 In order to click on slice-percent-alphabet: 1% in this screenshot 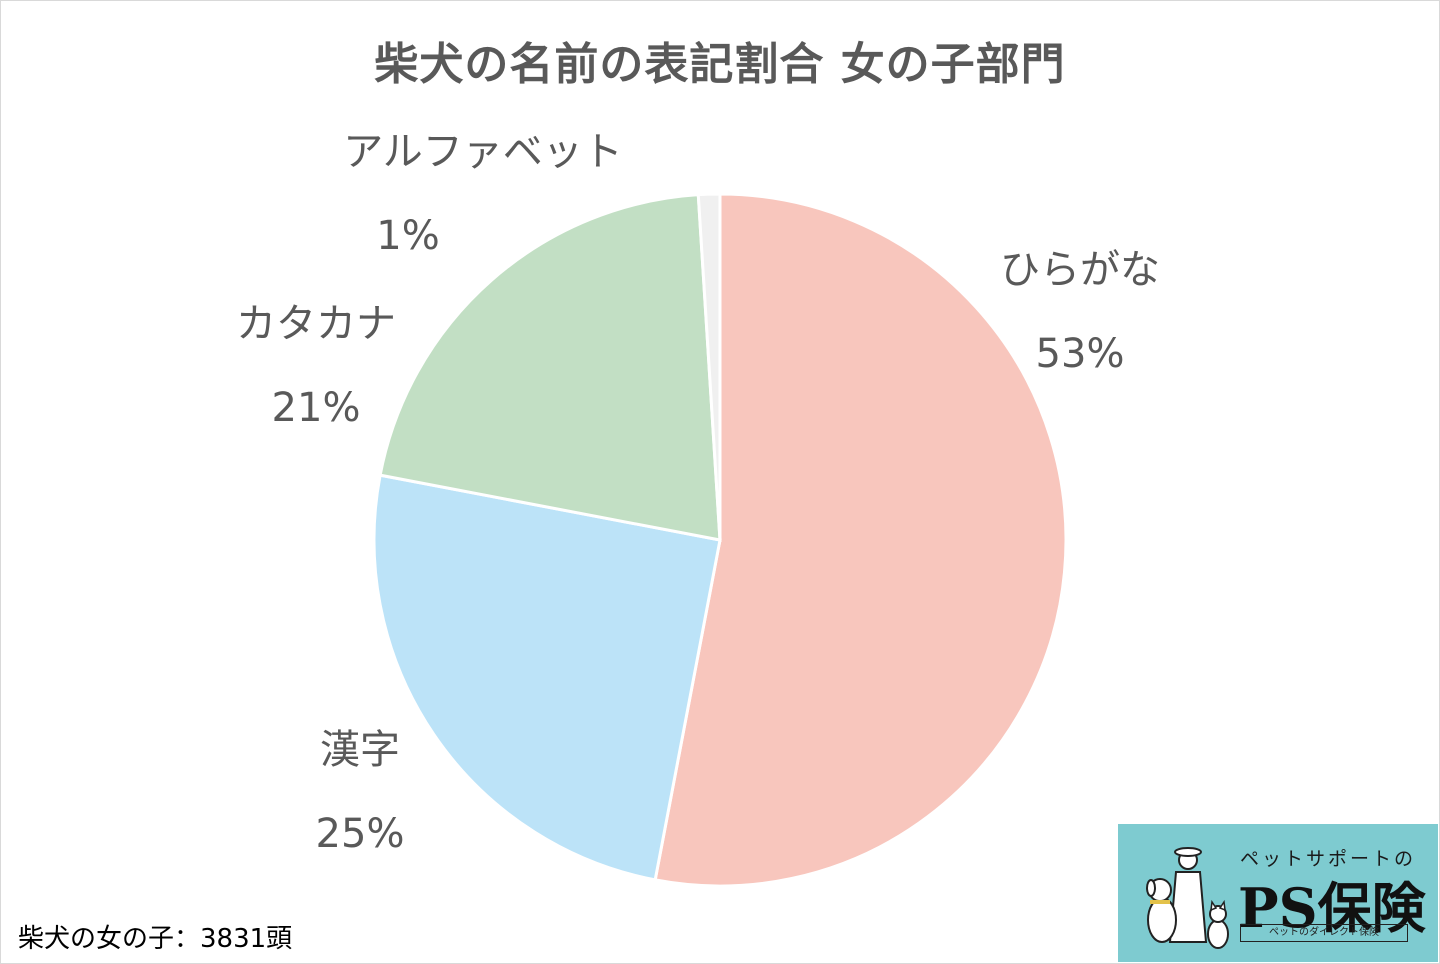, I will do `click(408, 236)`.